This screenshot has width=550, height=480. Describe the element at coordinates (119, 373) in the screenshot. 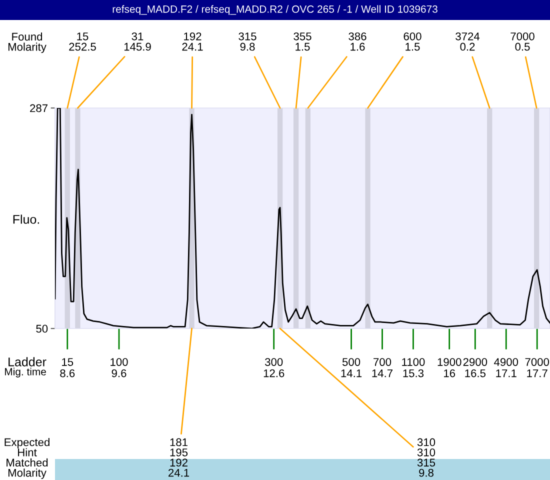

I see `x-tick-label: 9.6` at that location.